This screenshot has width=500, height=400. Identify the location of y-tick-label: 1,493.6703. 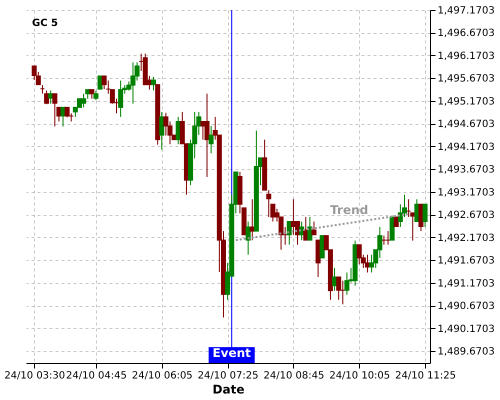
(466, 170).